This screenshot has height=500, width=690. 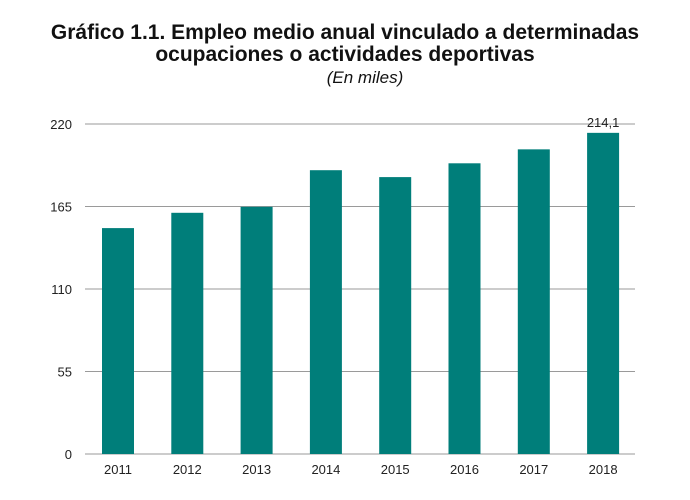 I want to click on y-tick-label: 55, so click(x=65, y=372).